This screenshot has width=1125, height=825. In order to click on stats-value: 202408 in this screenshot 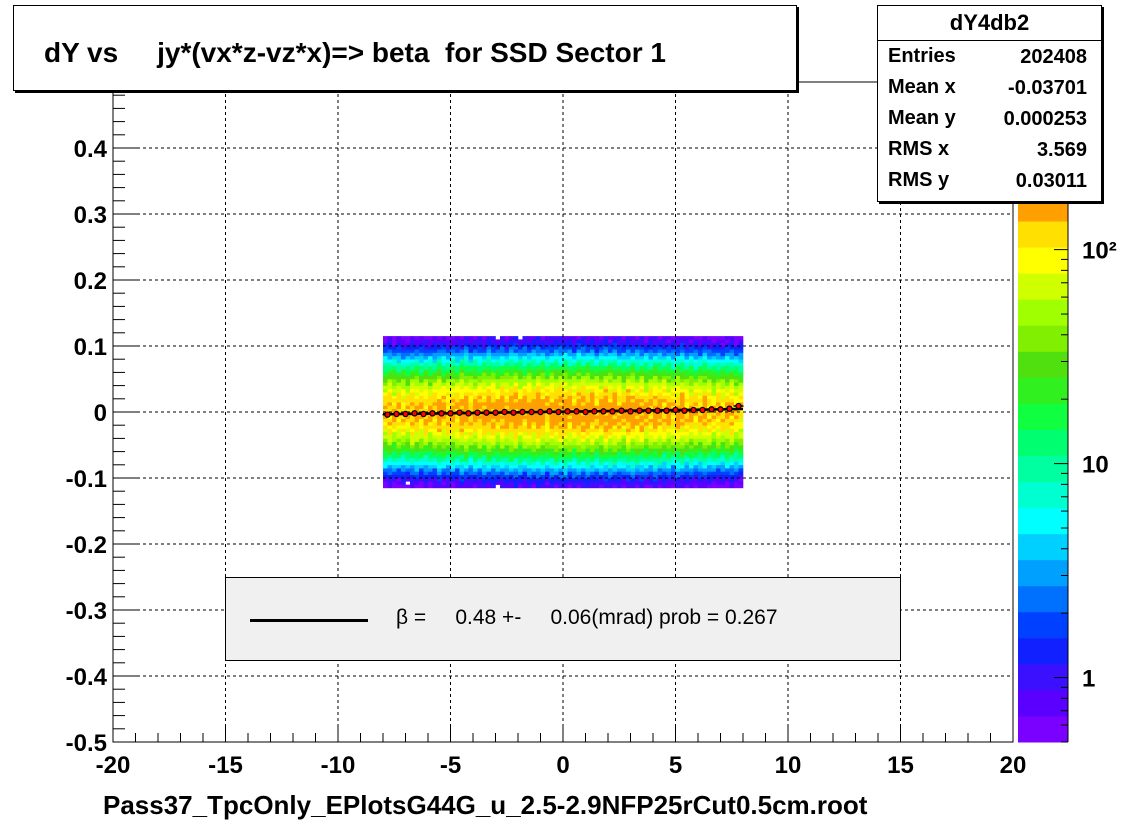, I will do `click(1053, 57)`.